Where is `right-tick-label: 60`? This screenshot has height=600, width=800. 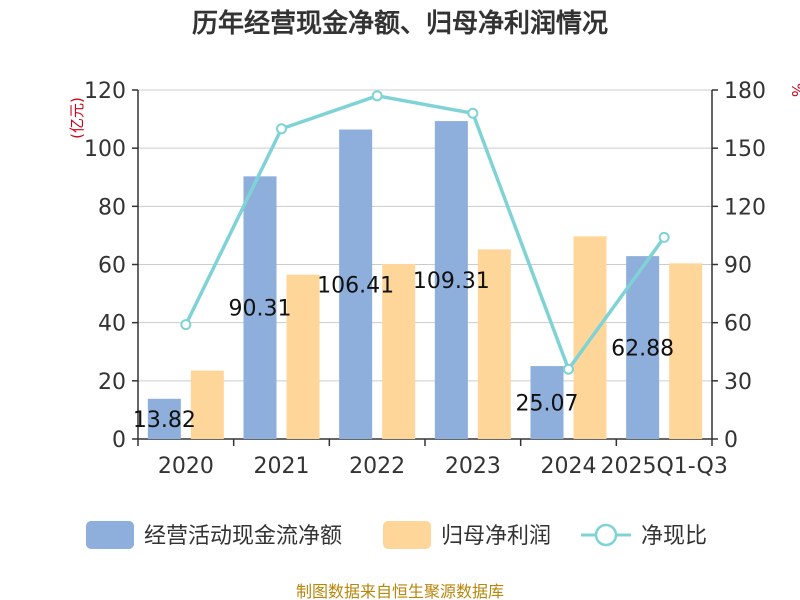 right-tick-label: 60 is located at coordinates (738, 324).